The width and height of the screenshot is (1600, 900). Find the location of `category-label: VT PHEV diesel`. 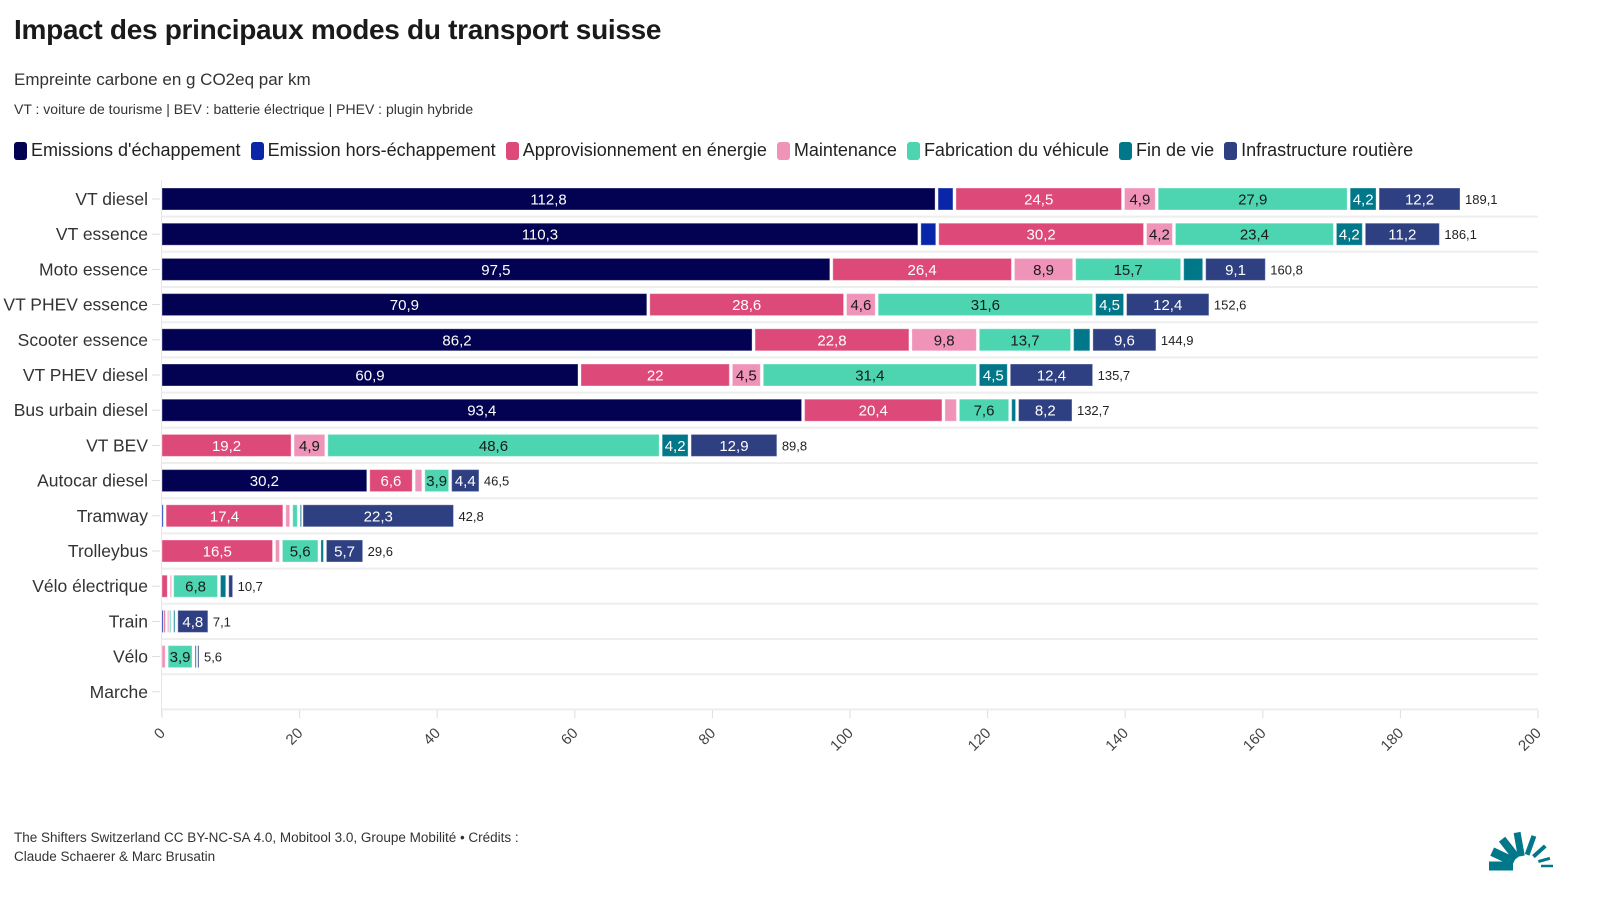

category-label: VT PHEV diesel is located at coordinates (85, 375).